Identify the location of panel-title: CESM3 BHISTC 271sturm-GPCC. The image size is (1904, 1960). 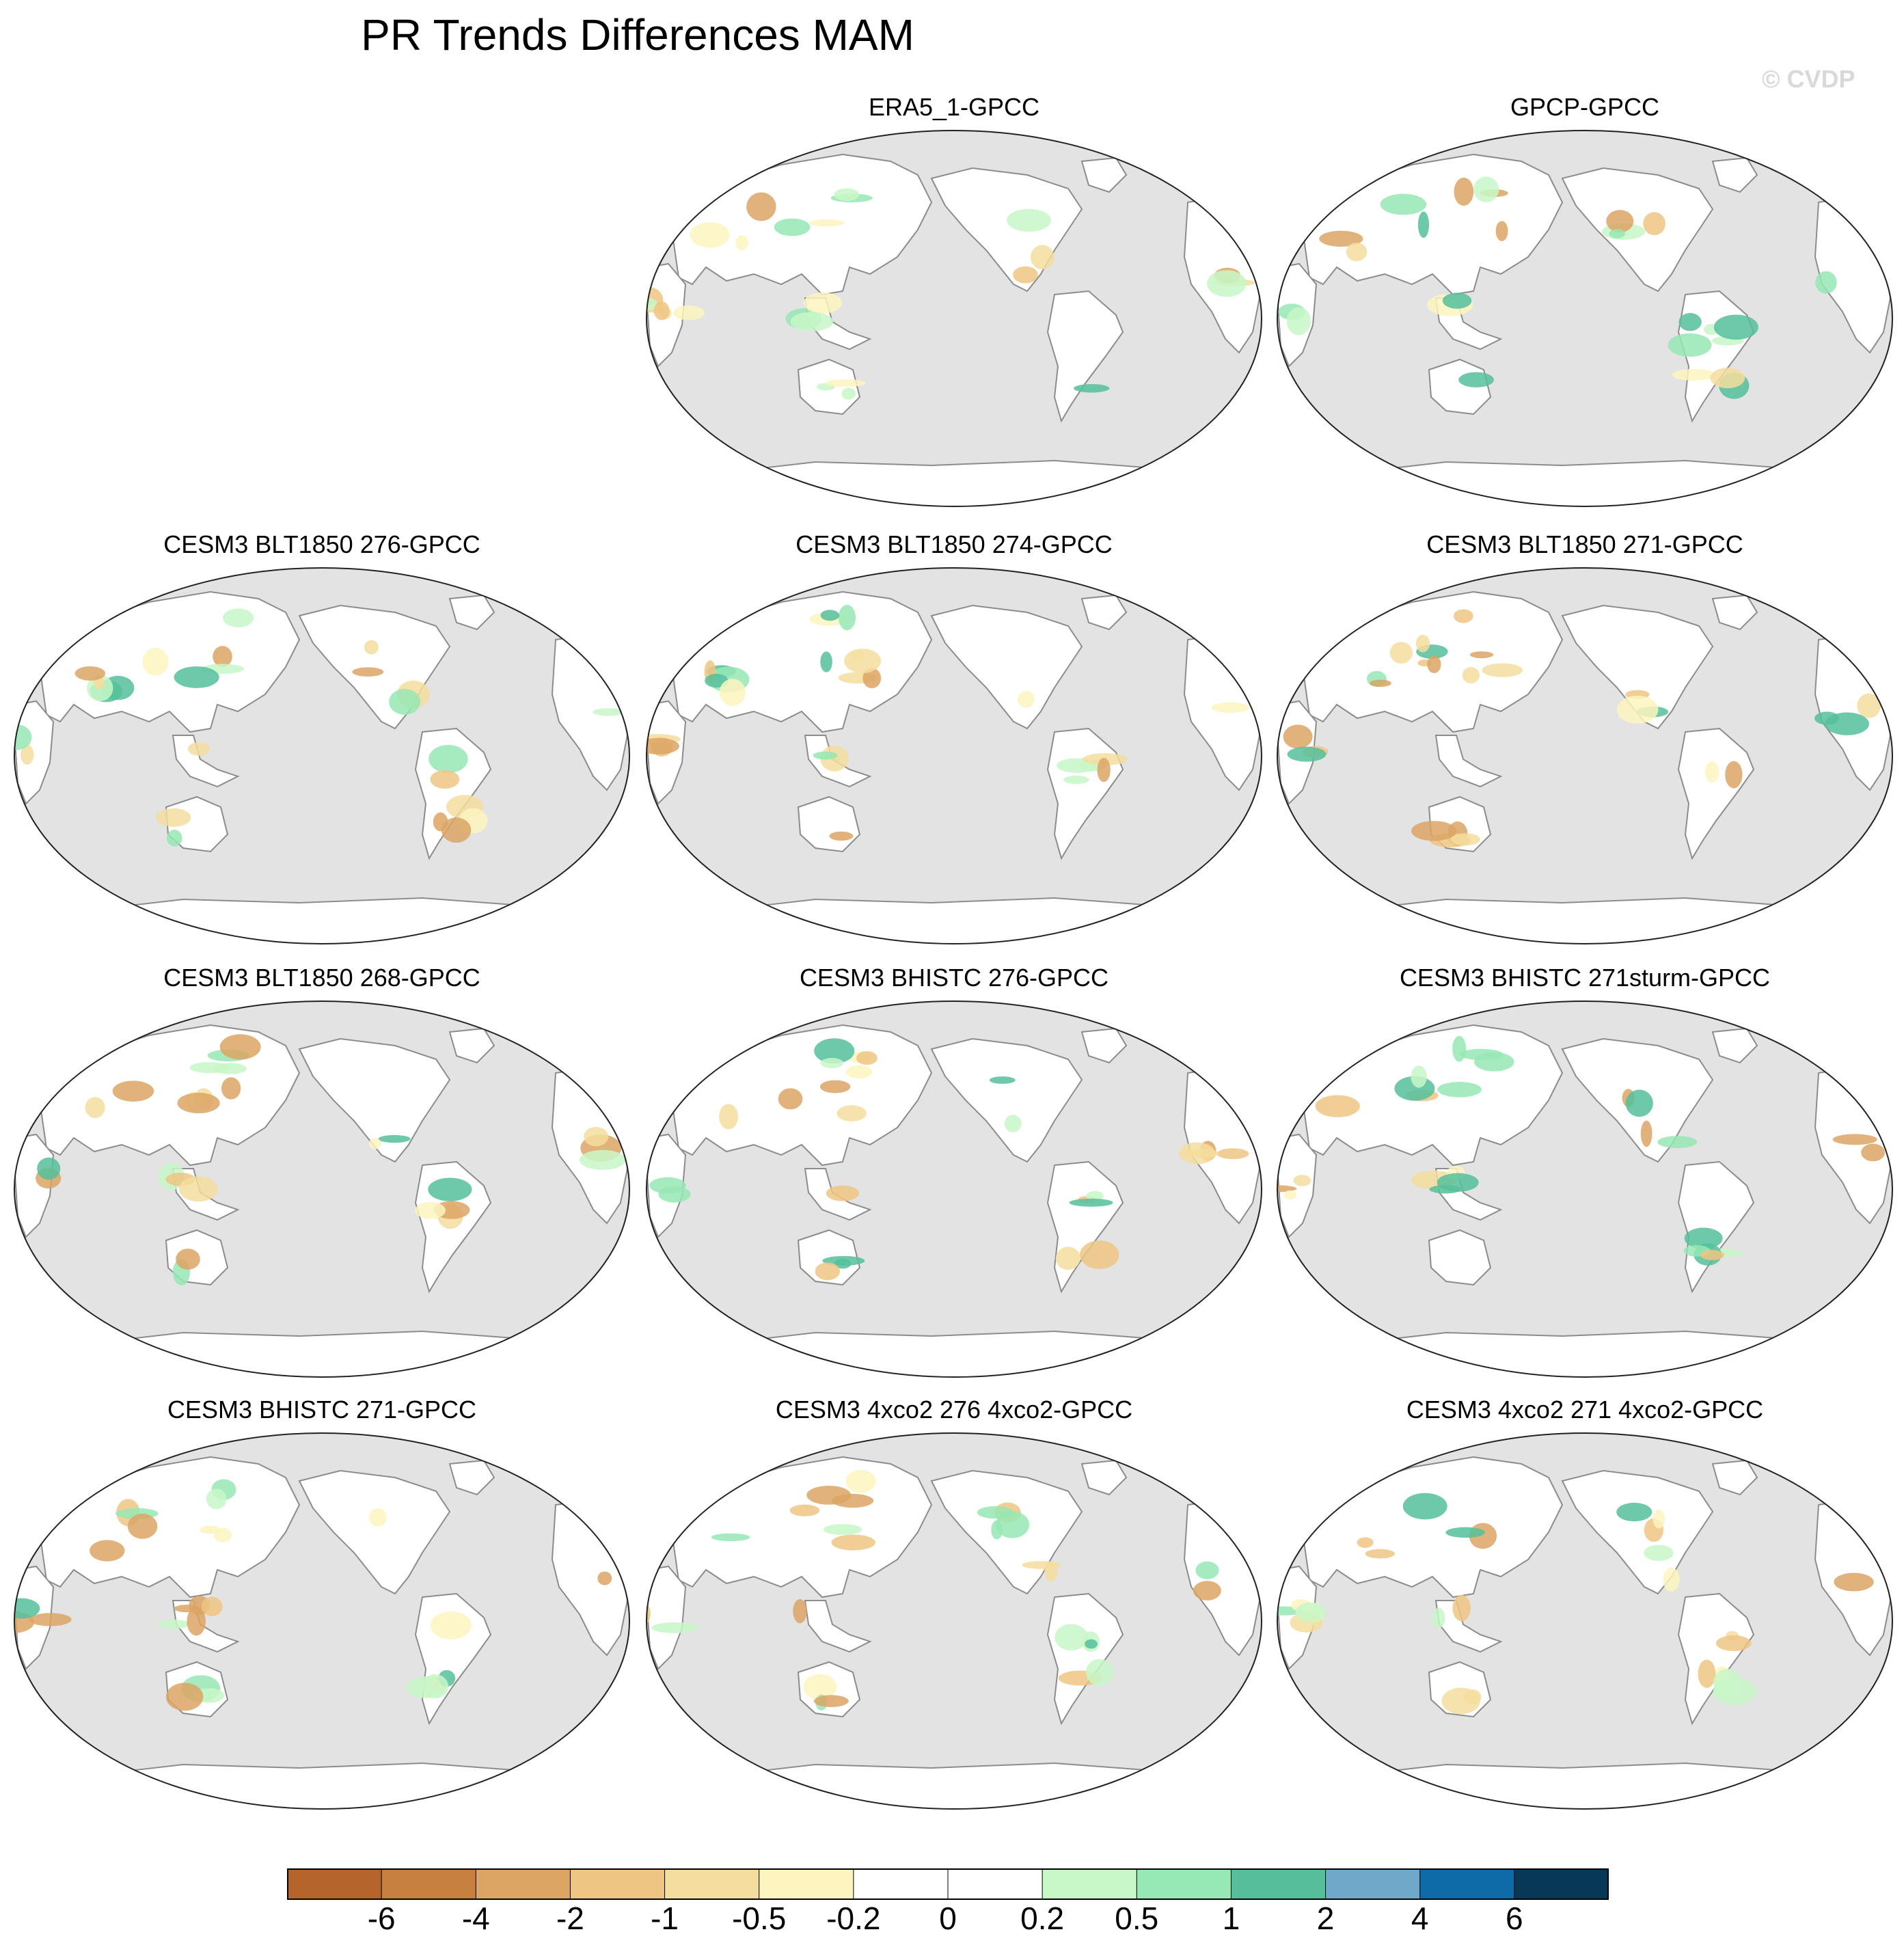
(1585, 978).